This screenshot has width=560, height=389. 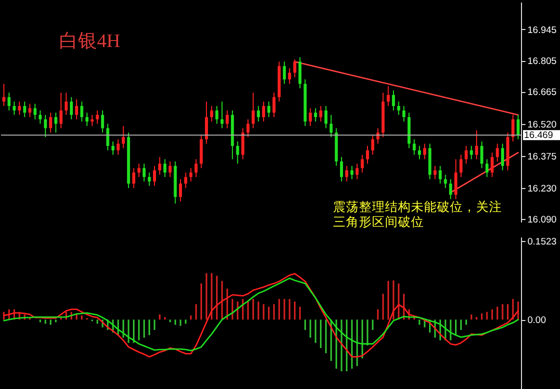 What do you see at coordinates (542, 124) in the screenshot?
I see `y-tick-label: 16.520` at bounding box center [542, 124].